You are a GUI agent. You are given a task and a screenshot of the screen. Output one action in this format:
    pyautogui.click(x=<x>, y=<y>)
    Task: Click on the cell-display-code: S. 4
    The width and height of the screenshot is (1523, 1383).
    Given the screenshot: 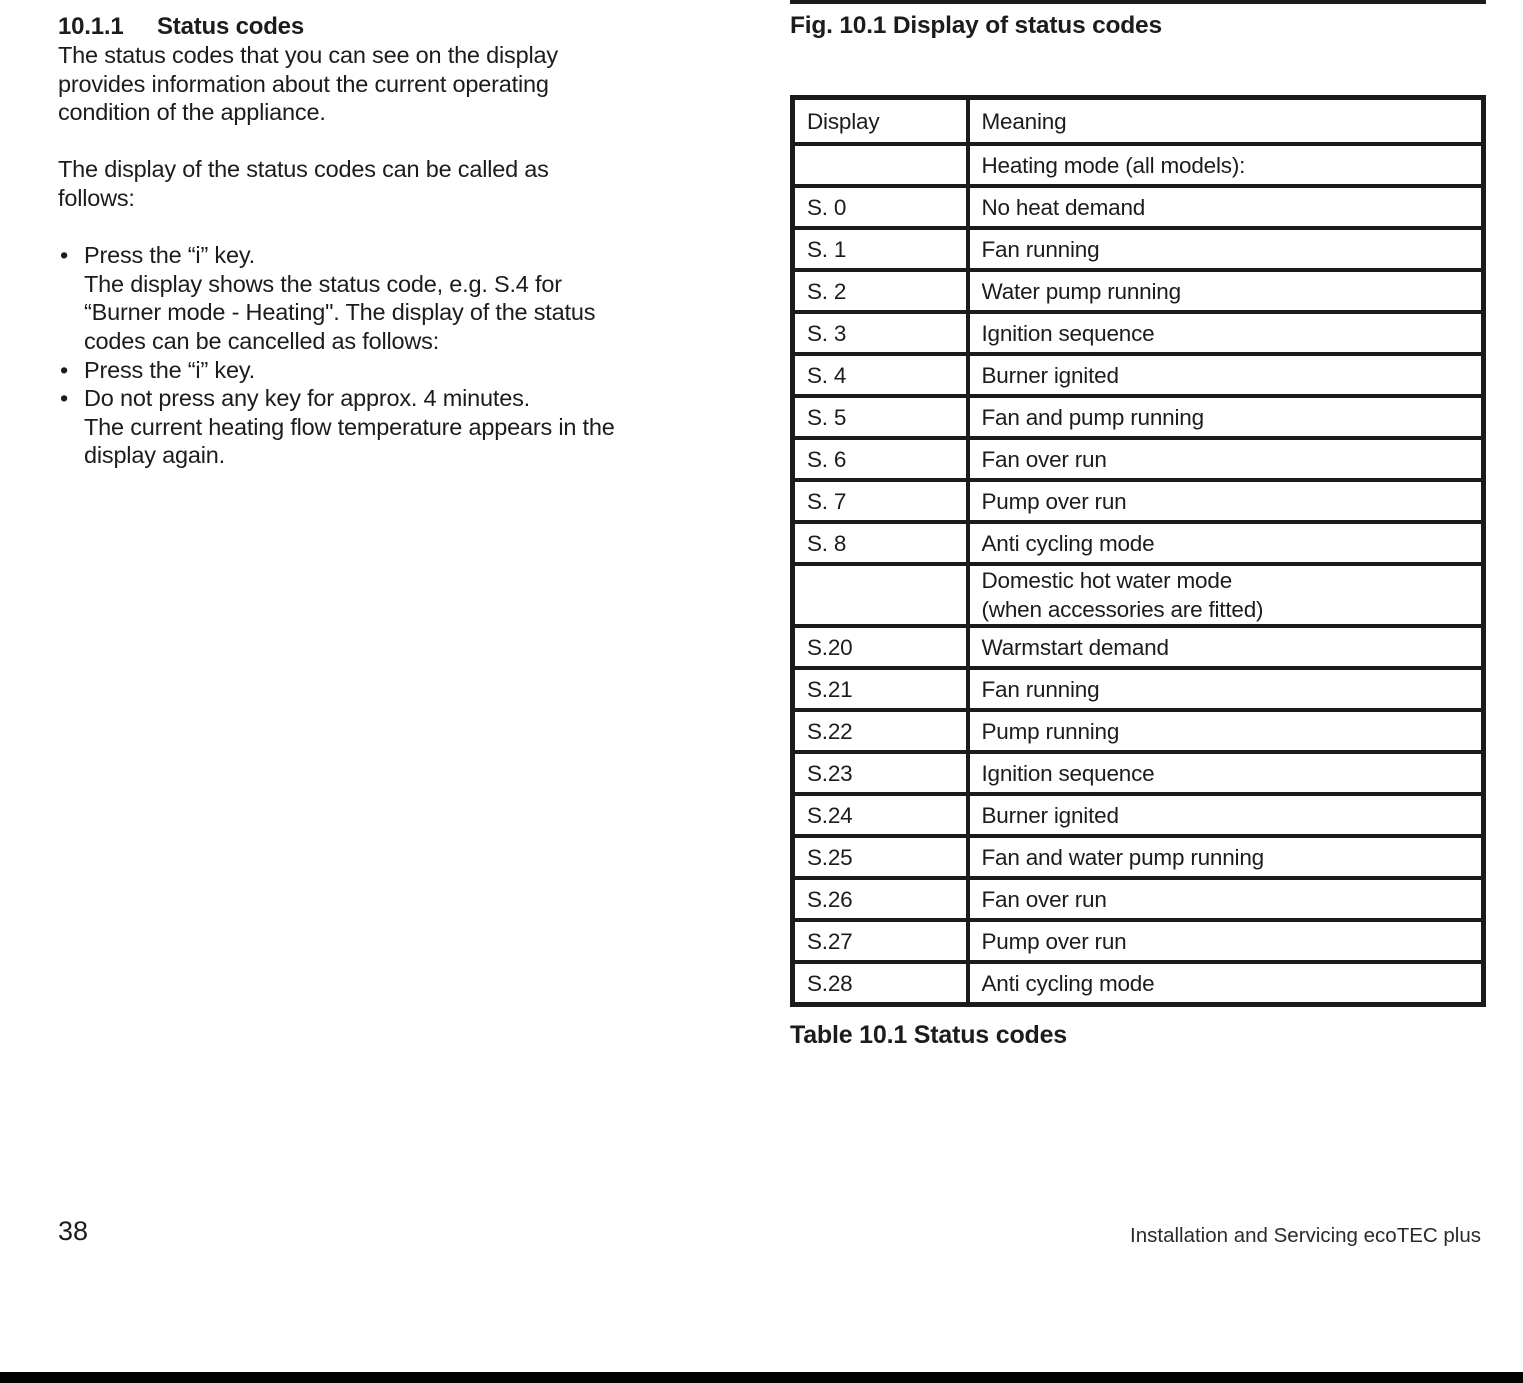 What is the action you would take?
    pyautogui.click(x=880, y=375)
    